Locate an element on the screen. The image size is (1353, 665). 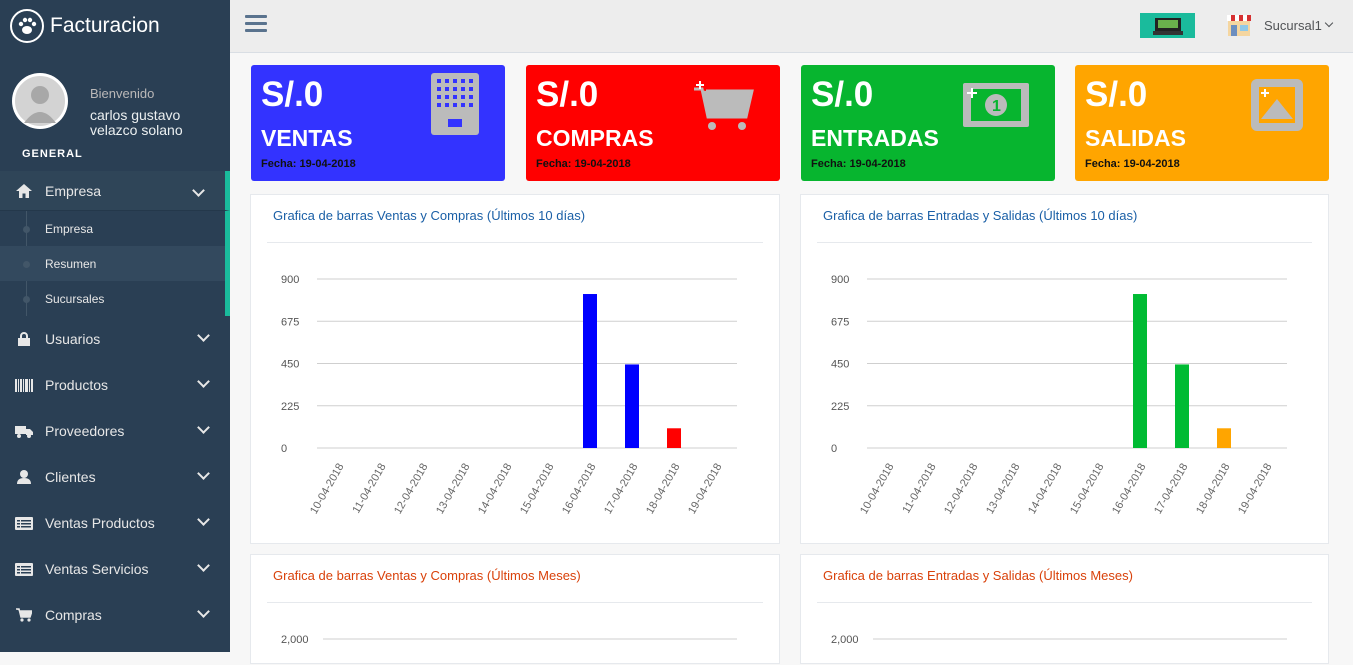
sidebar-item-label: Productos is located at coordinates (77, 385).